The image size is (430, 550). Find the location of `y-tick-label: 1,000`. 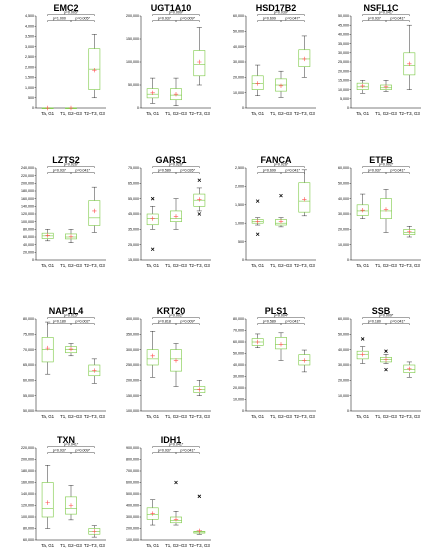

y-tick-label: 1,000 is located at coordinates (29, 88).